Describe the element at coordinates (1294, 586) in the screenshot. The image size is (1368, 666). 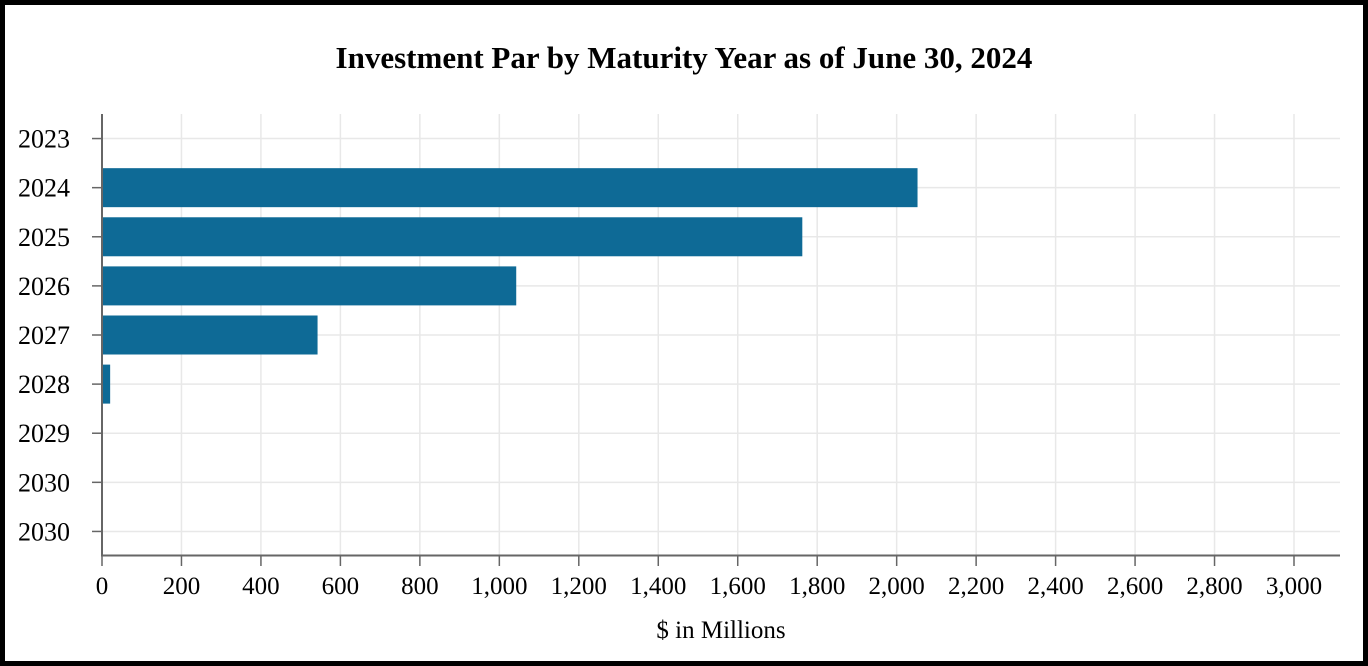
I see `x-tick-label: 3,000` at that location.